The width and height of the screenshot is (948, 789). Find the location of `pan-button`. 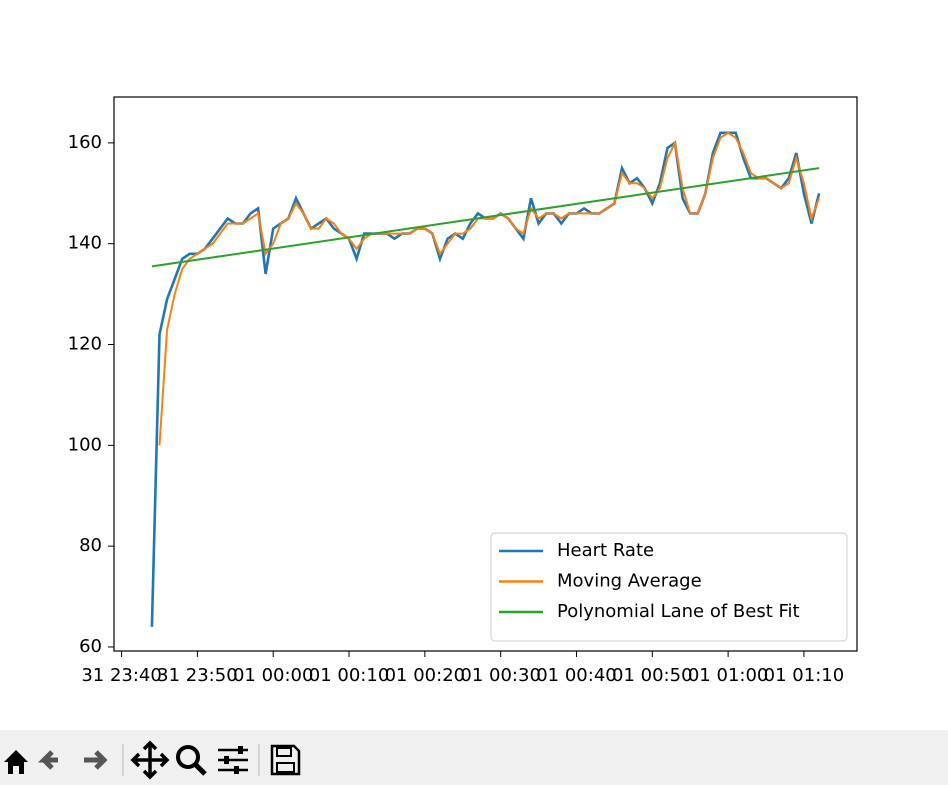

pan-button is located at coordinates (150, 760).